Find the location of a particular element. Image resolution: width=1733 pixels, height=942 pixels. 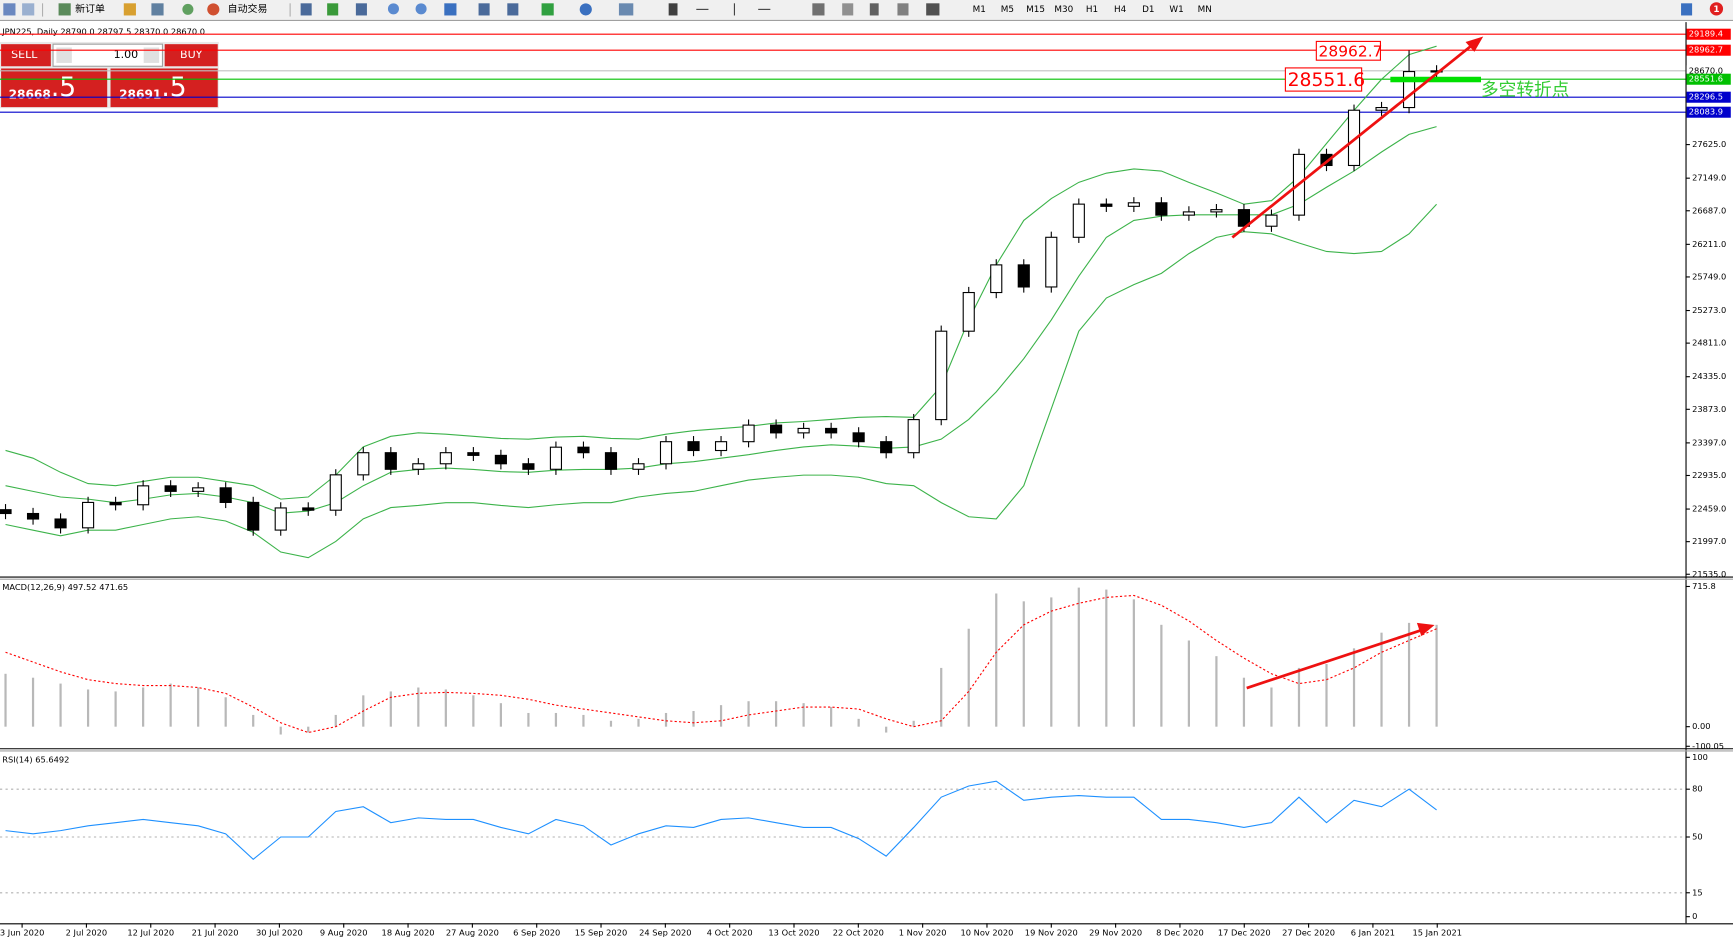

auto-trading-button: 自动交易 is located at coordinates (248, 8).